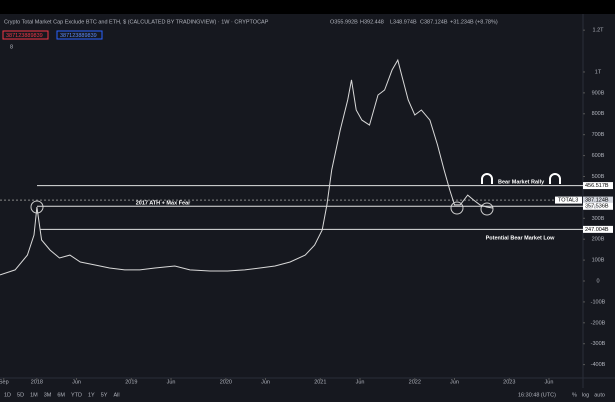  Describe the element at coordinates (537, 395) in the screenshot. I see `clock: 16:30:48 (UTC)` at that location.